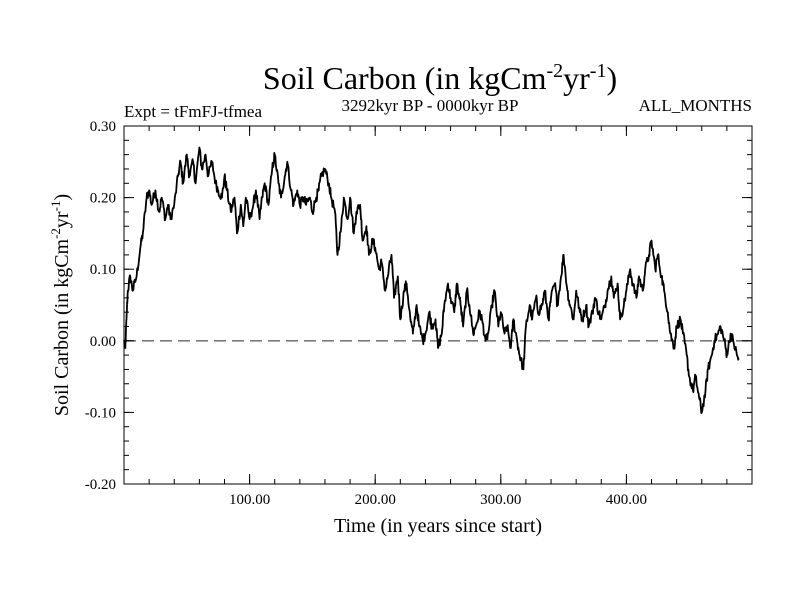  Describe the element at coordinates (103, 342) in the screenshot. I see `y-tick-label: 0.00` at that location.